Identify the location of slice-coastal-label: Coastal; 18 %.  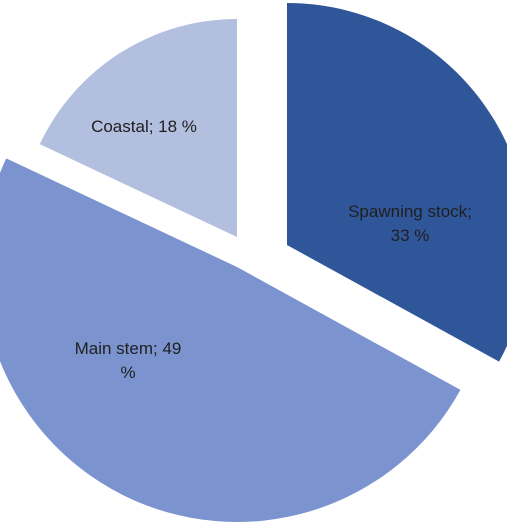
(144, 126).